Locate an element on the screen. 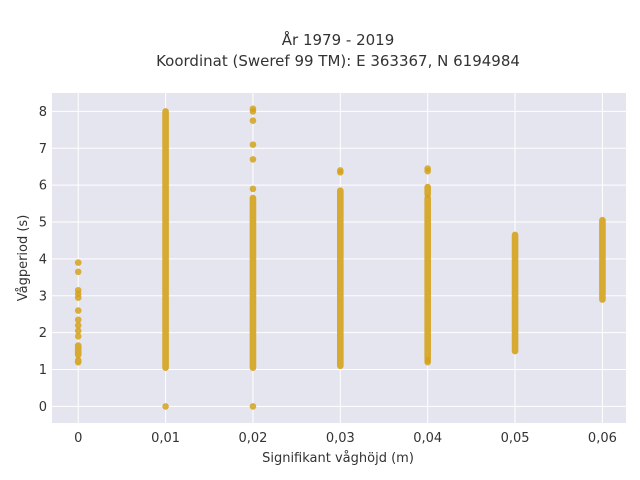 This screenshot has width=640, height=480. x-axis-ticks: 0 0,01 0,02 0,03 0,04 0,05 0,06 is located at coordinates (345, 438).